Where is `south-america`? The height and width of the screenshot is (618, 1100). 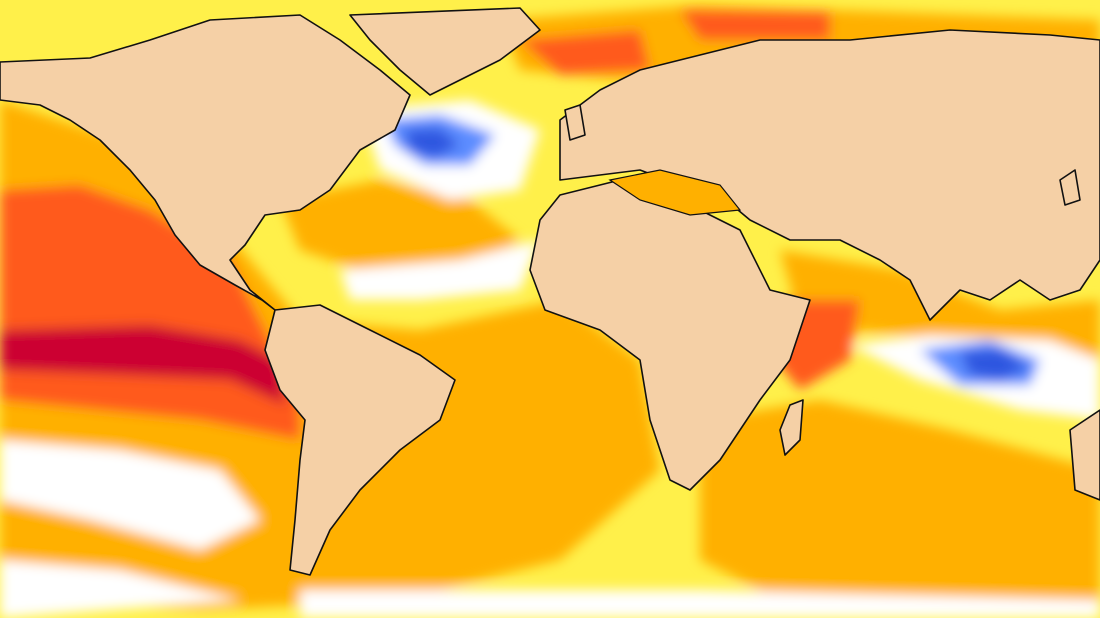
south-america is located at coordinates (360, 440).